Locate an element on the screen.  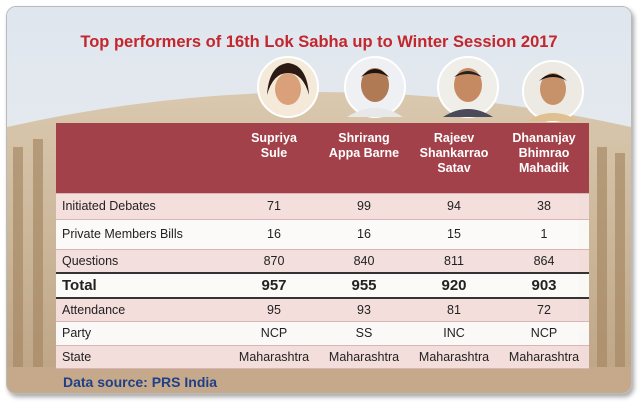
cell: INC is located at coordinates (454, 333).